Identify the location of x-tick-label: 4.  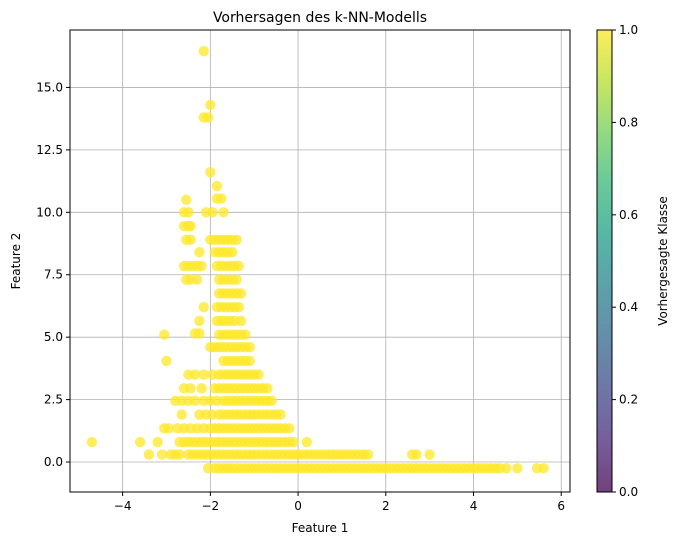
(474, 506).